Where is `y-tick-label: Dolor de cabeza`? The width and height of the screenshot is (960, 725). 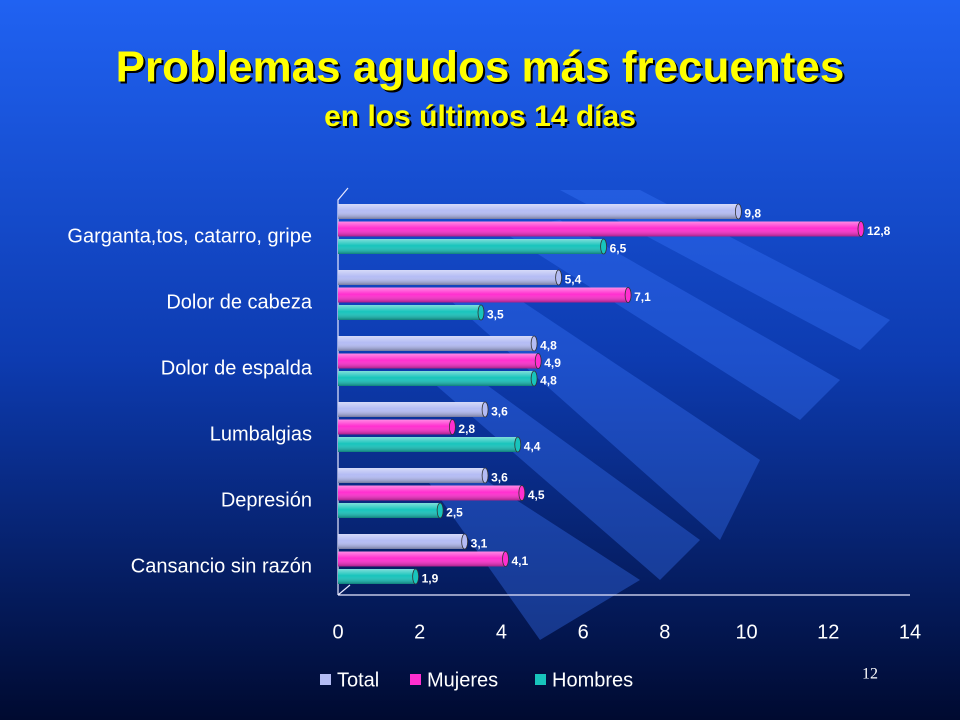
y-tick-label: Dolor de cabeza is located at coordinates (239, 302).